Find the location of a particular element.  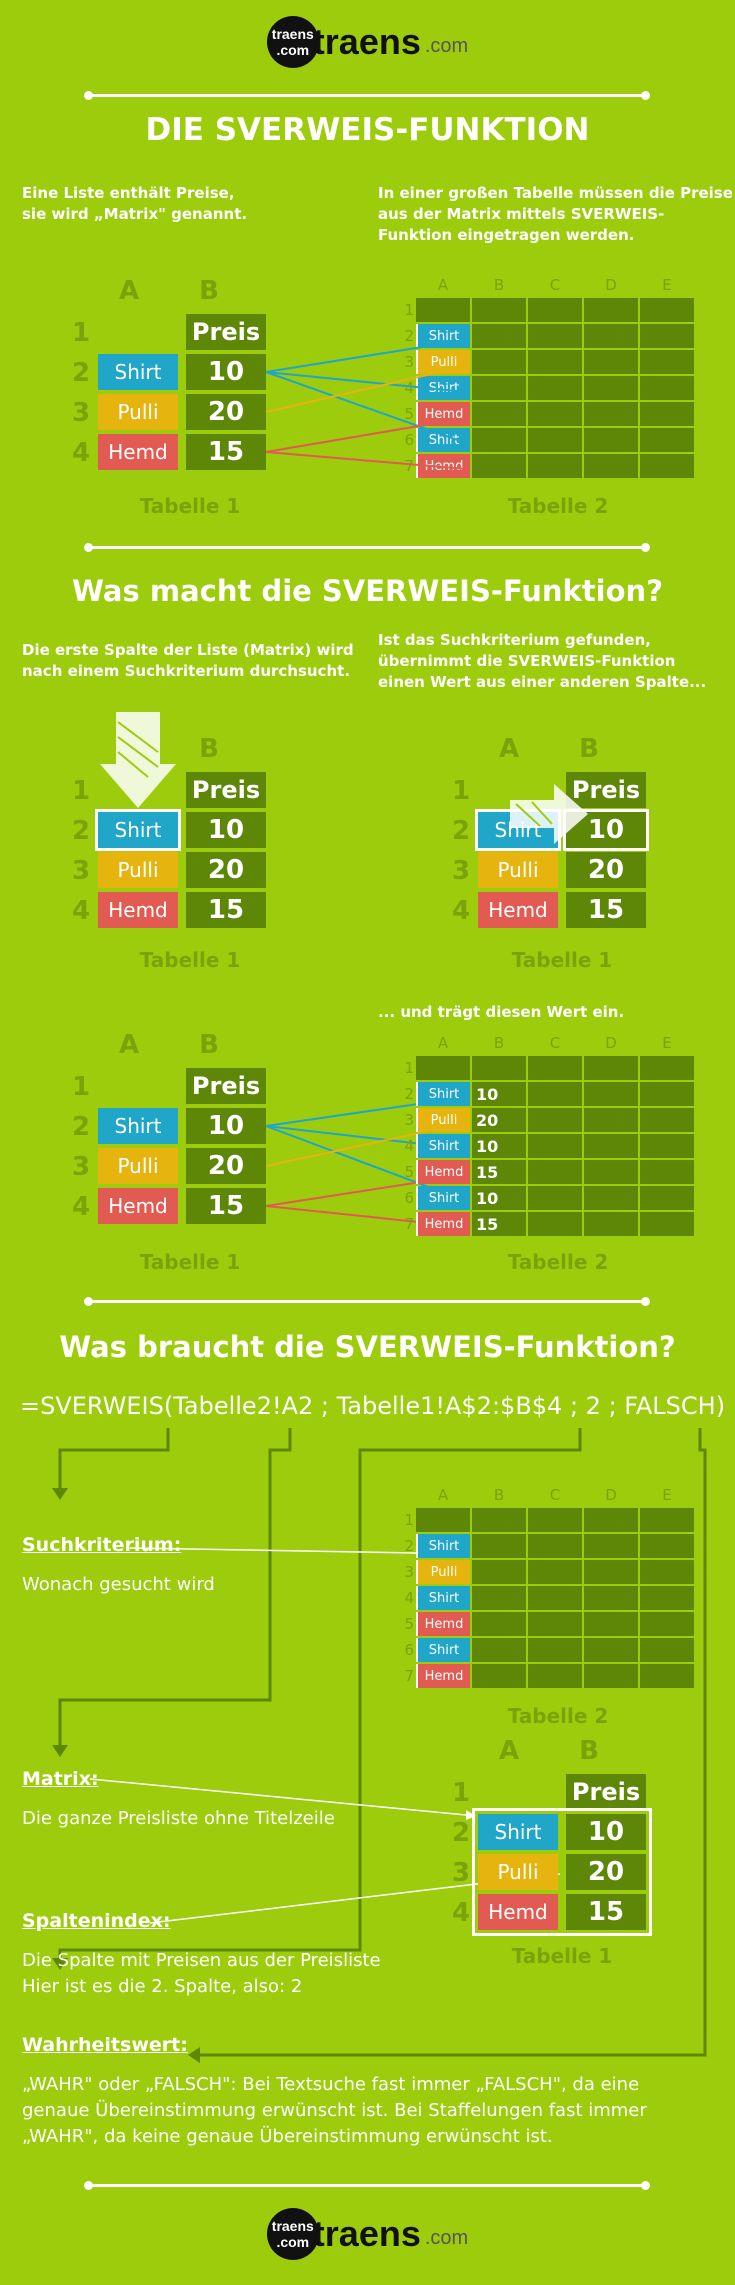

item-pulli: Pulli is located at coordinates (138, 412).